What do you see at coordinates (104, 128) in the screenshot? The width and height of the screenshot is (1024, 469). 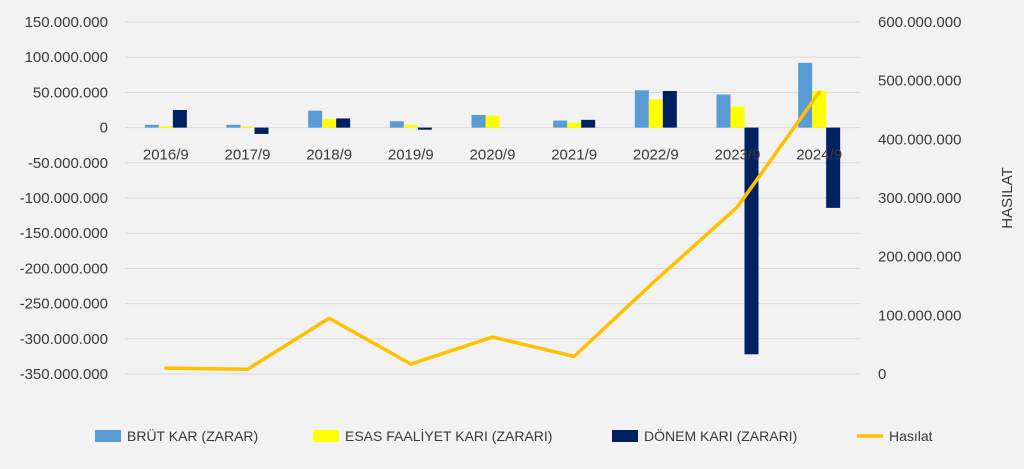 I see `left-tick-label: 0` at bounding box center [104, 128].